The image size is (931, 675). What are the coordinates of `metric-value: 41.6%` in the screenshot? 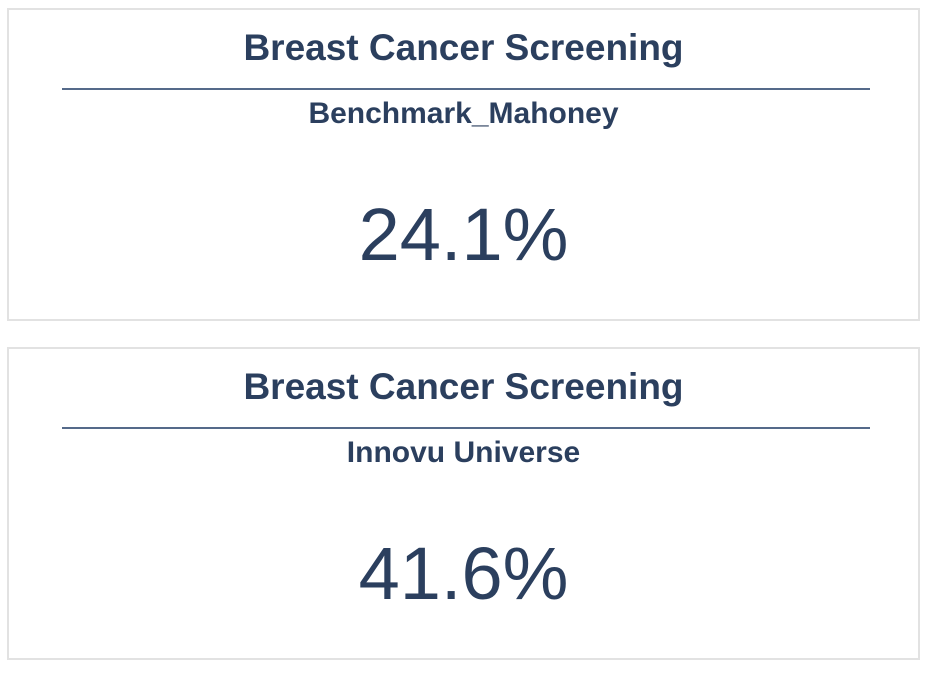 It's located at (463, 573).